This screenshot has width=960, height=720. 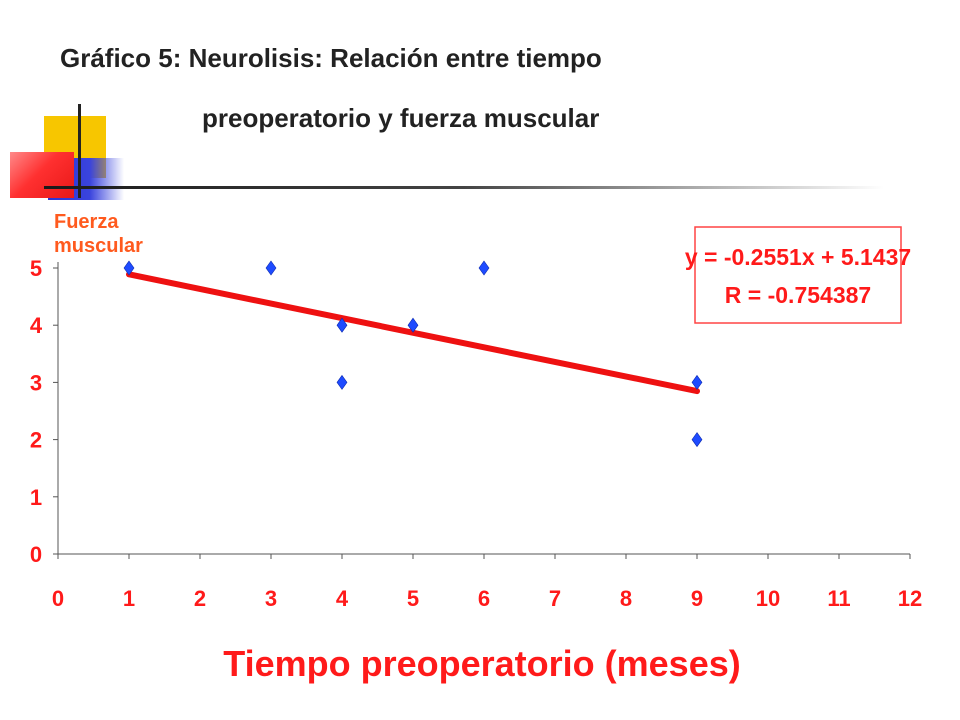 I want to click on x-tick-label: 3, so click(x=271, y=598).